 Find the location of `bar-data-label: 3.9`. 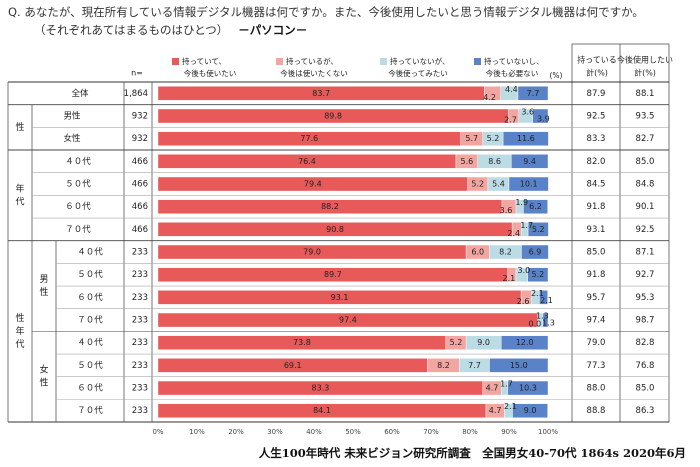

bar-data-label: 3.9 is located at coordinates (543, 119).